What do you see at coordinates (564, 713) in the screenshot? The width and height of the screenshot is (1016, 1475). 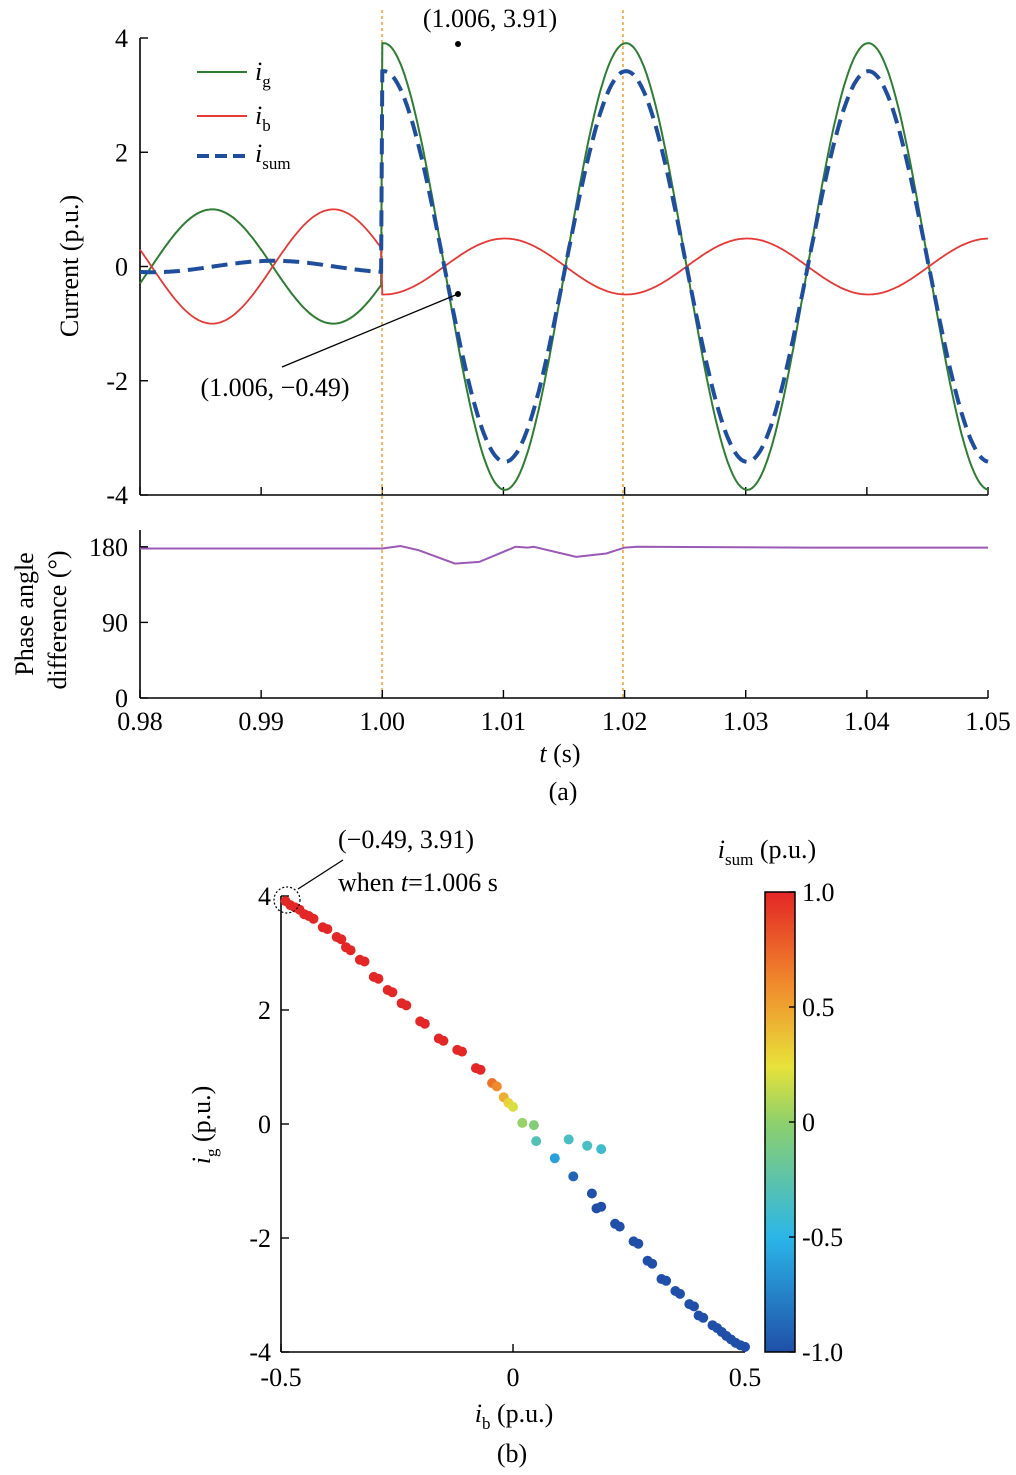 I see `bottom-x-ticks: 0.98 0.99 1.00 1.01 1.02 1.03 1.04 1.05` at bounding box center [564, 713].